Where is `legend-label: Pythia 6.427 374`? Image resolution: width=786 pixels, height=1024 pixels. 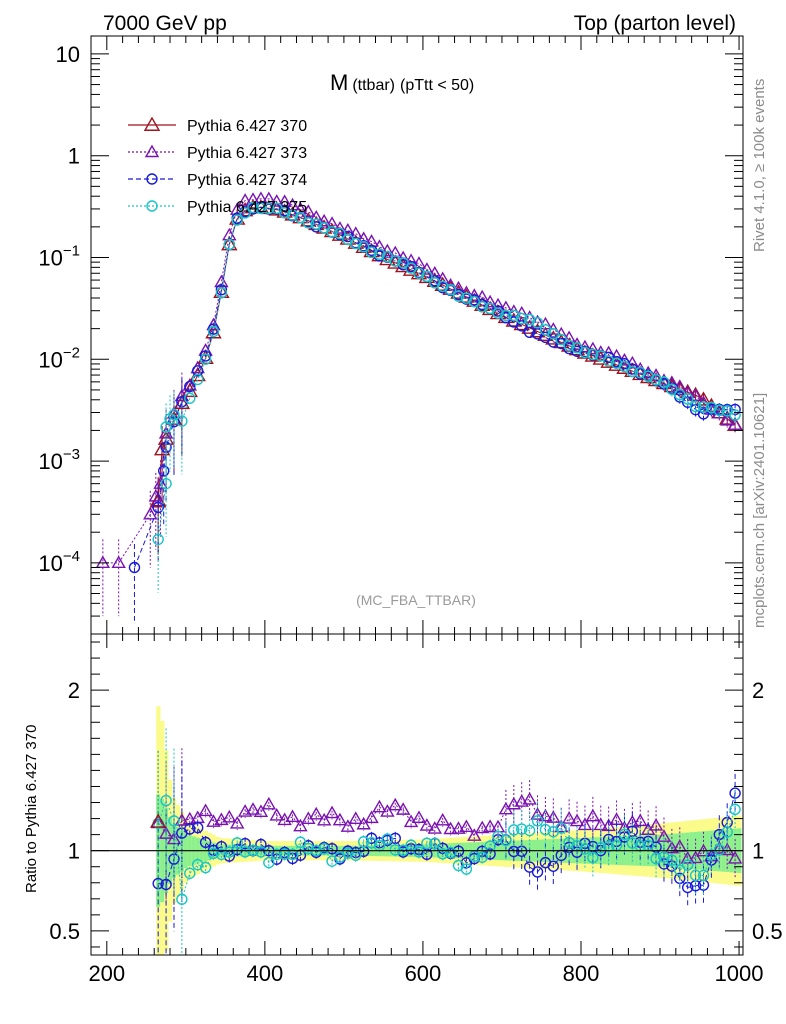 legend-label: Pythia 6.427 374 is located at coordinates (247, 180).